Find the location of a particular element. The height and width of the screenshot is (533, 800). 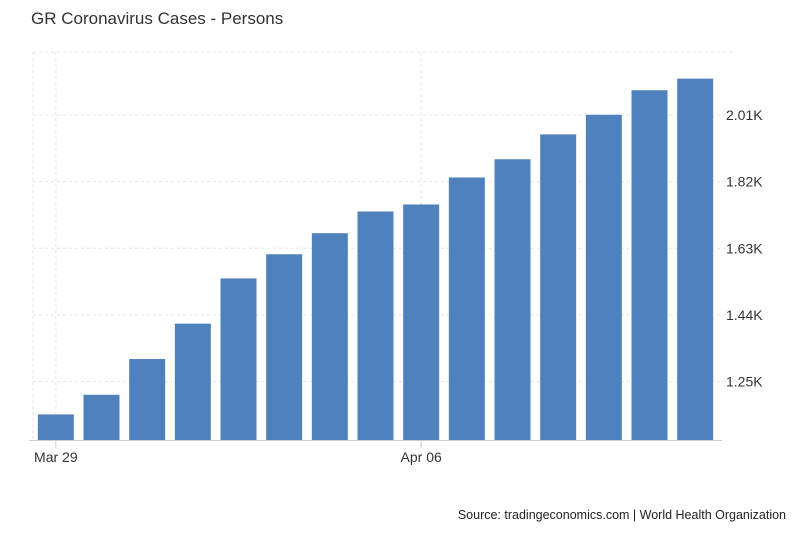

y-tick-label: 1.25K is located at coordinates (744, 381).